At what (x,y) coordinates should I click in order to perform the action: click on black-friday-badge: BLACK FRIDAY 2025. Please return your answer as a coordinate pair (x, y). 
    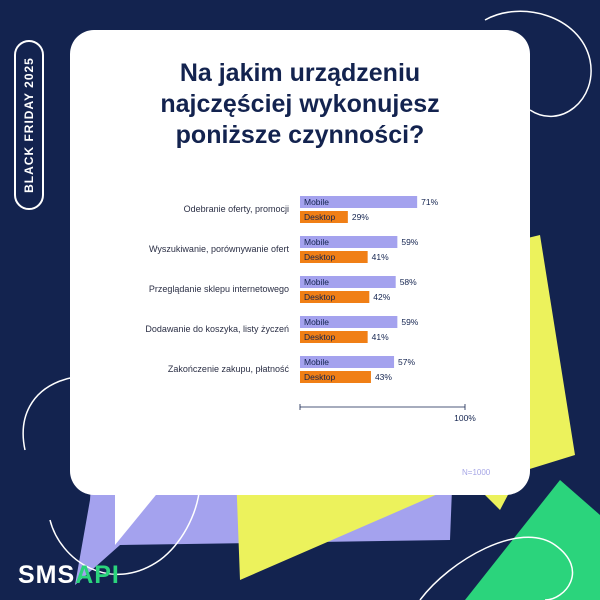
    Looking at the image, I should click on (29, 125).